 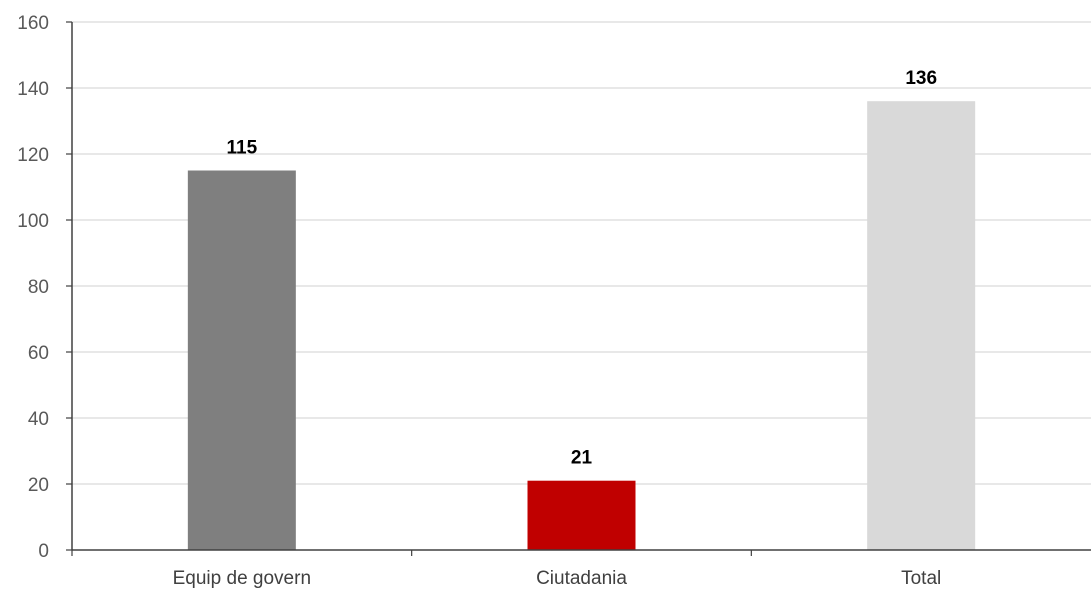 What do you see at coordinates (33, 89) in the screenshot?
I see `y-tick-label: 140` at bounding box center [33, 89].